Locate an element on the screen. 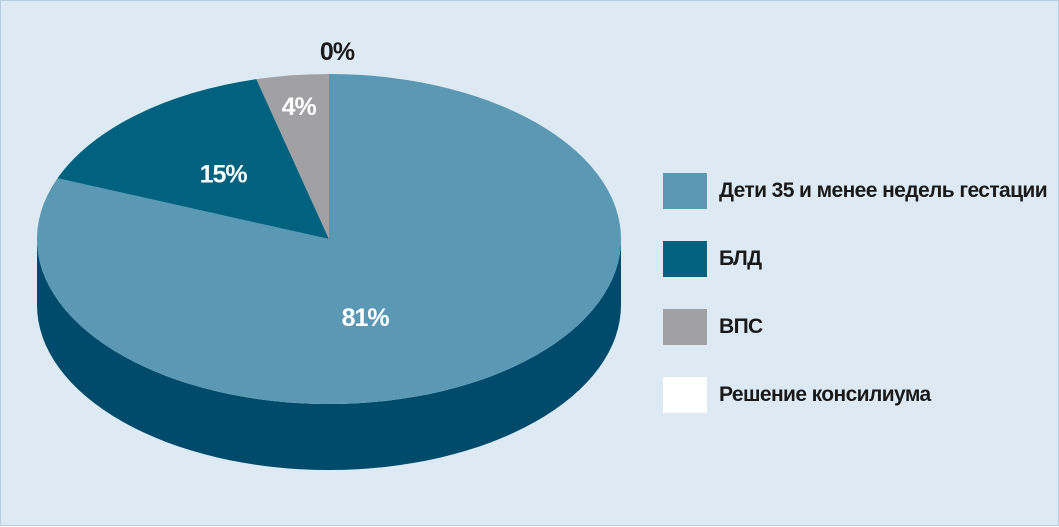 The width and height of the screenshot is (1059, 527). pie-labels: 81% 15% 4%0% is located at coordinates (295, 185).